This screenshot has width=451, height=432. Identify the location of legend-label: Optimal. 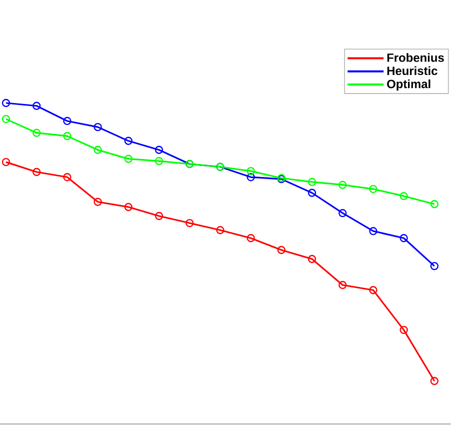
(408, 85).